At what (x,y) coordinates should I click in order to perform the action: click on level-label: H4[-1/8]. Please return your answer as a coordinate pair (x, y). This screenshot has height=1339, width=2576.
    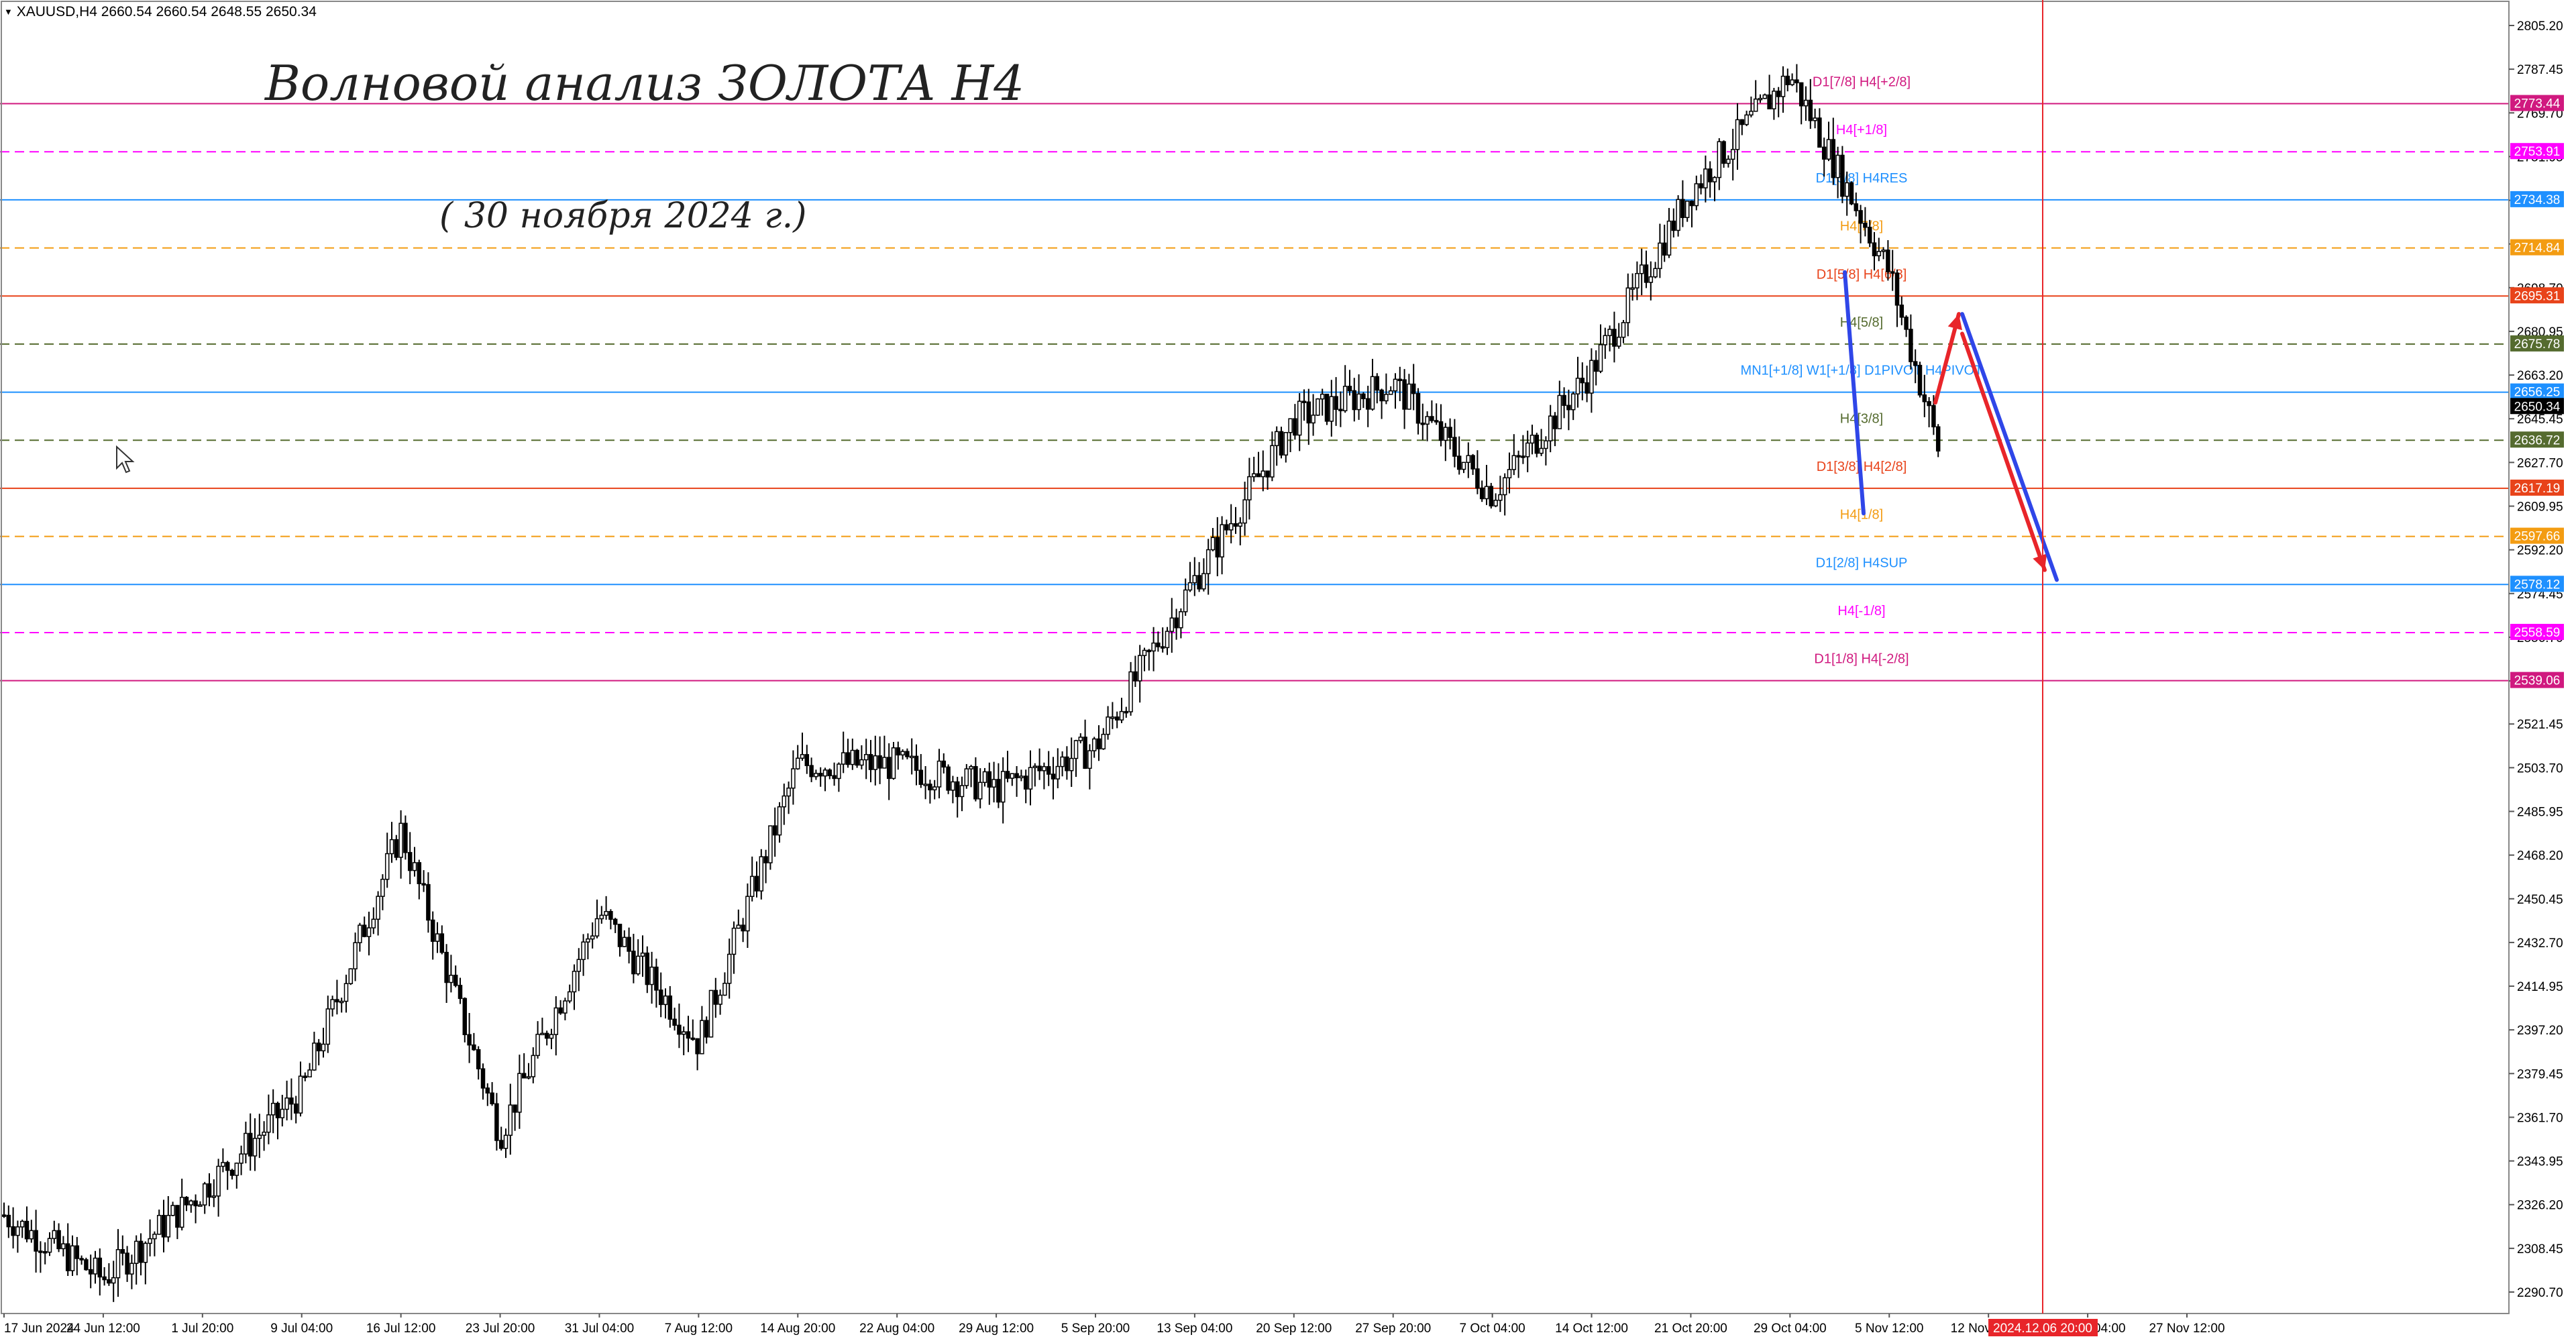
    Looking at the image, I should click on (1861, 611).